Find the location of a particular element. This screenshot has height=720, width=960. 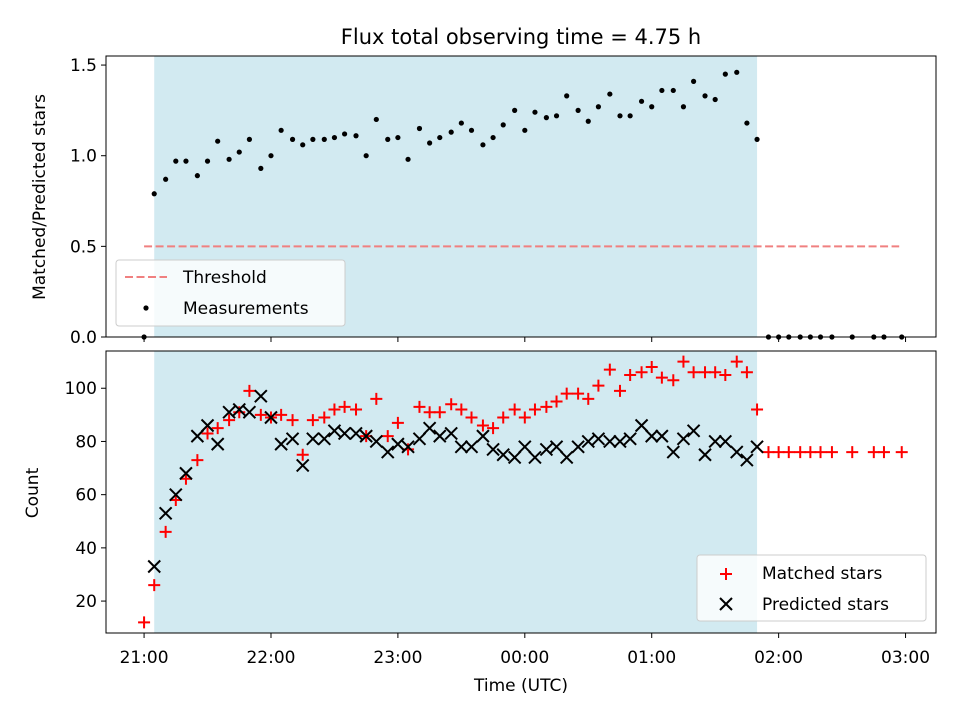

x-tick-label: 22:00 is located at coordinates (270, 658).